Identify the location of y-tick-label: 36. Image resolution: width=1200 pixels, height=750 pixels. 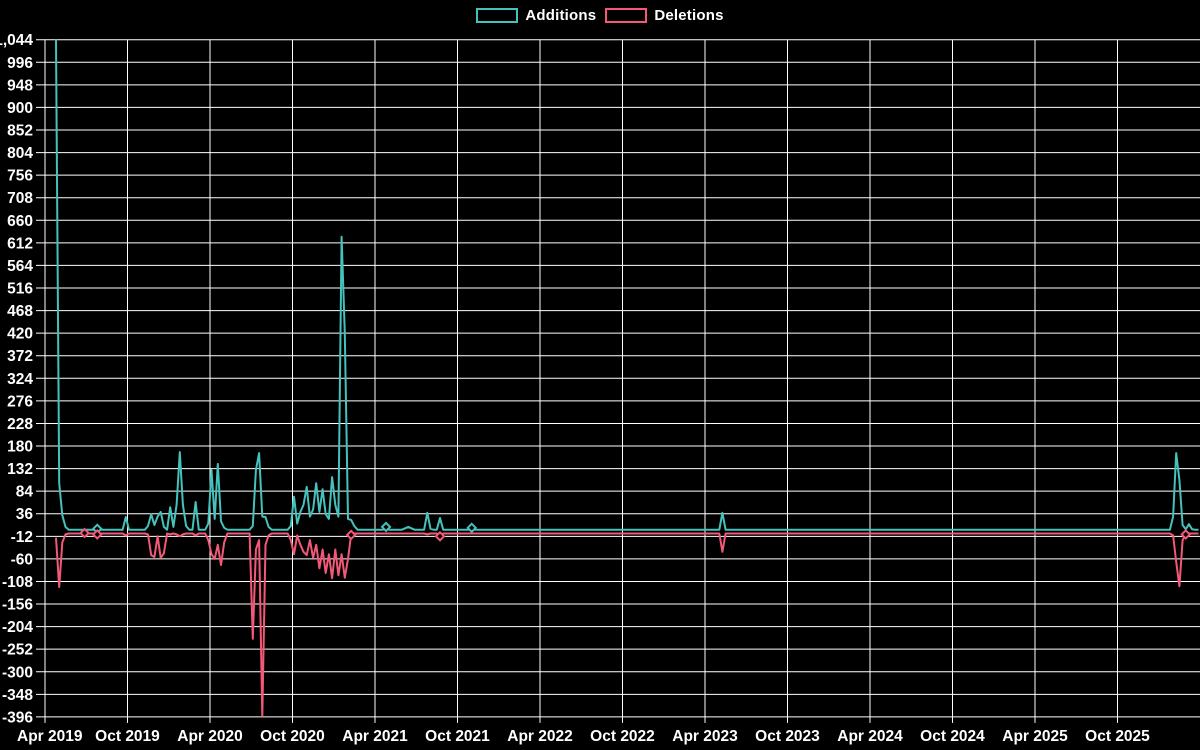
(25, 514).